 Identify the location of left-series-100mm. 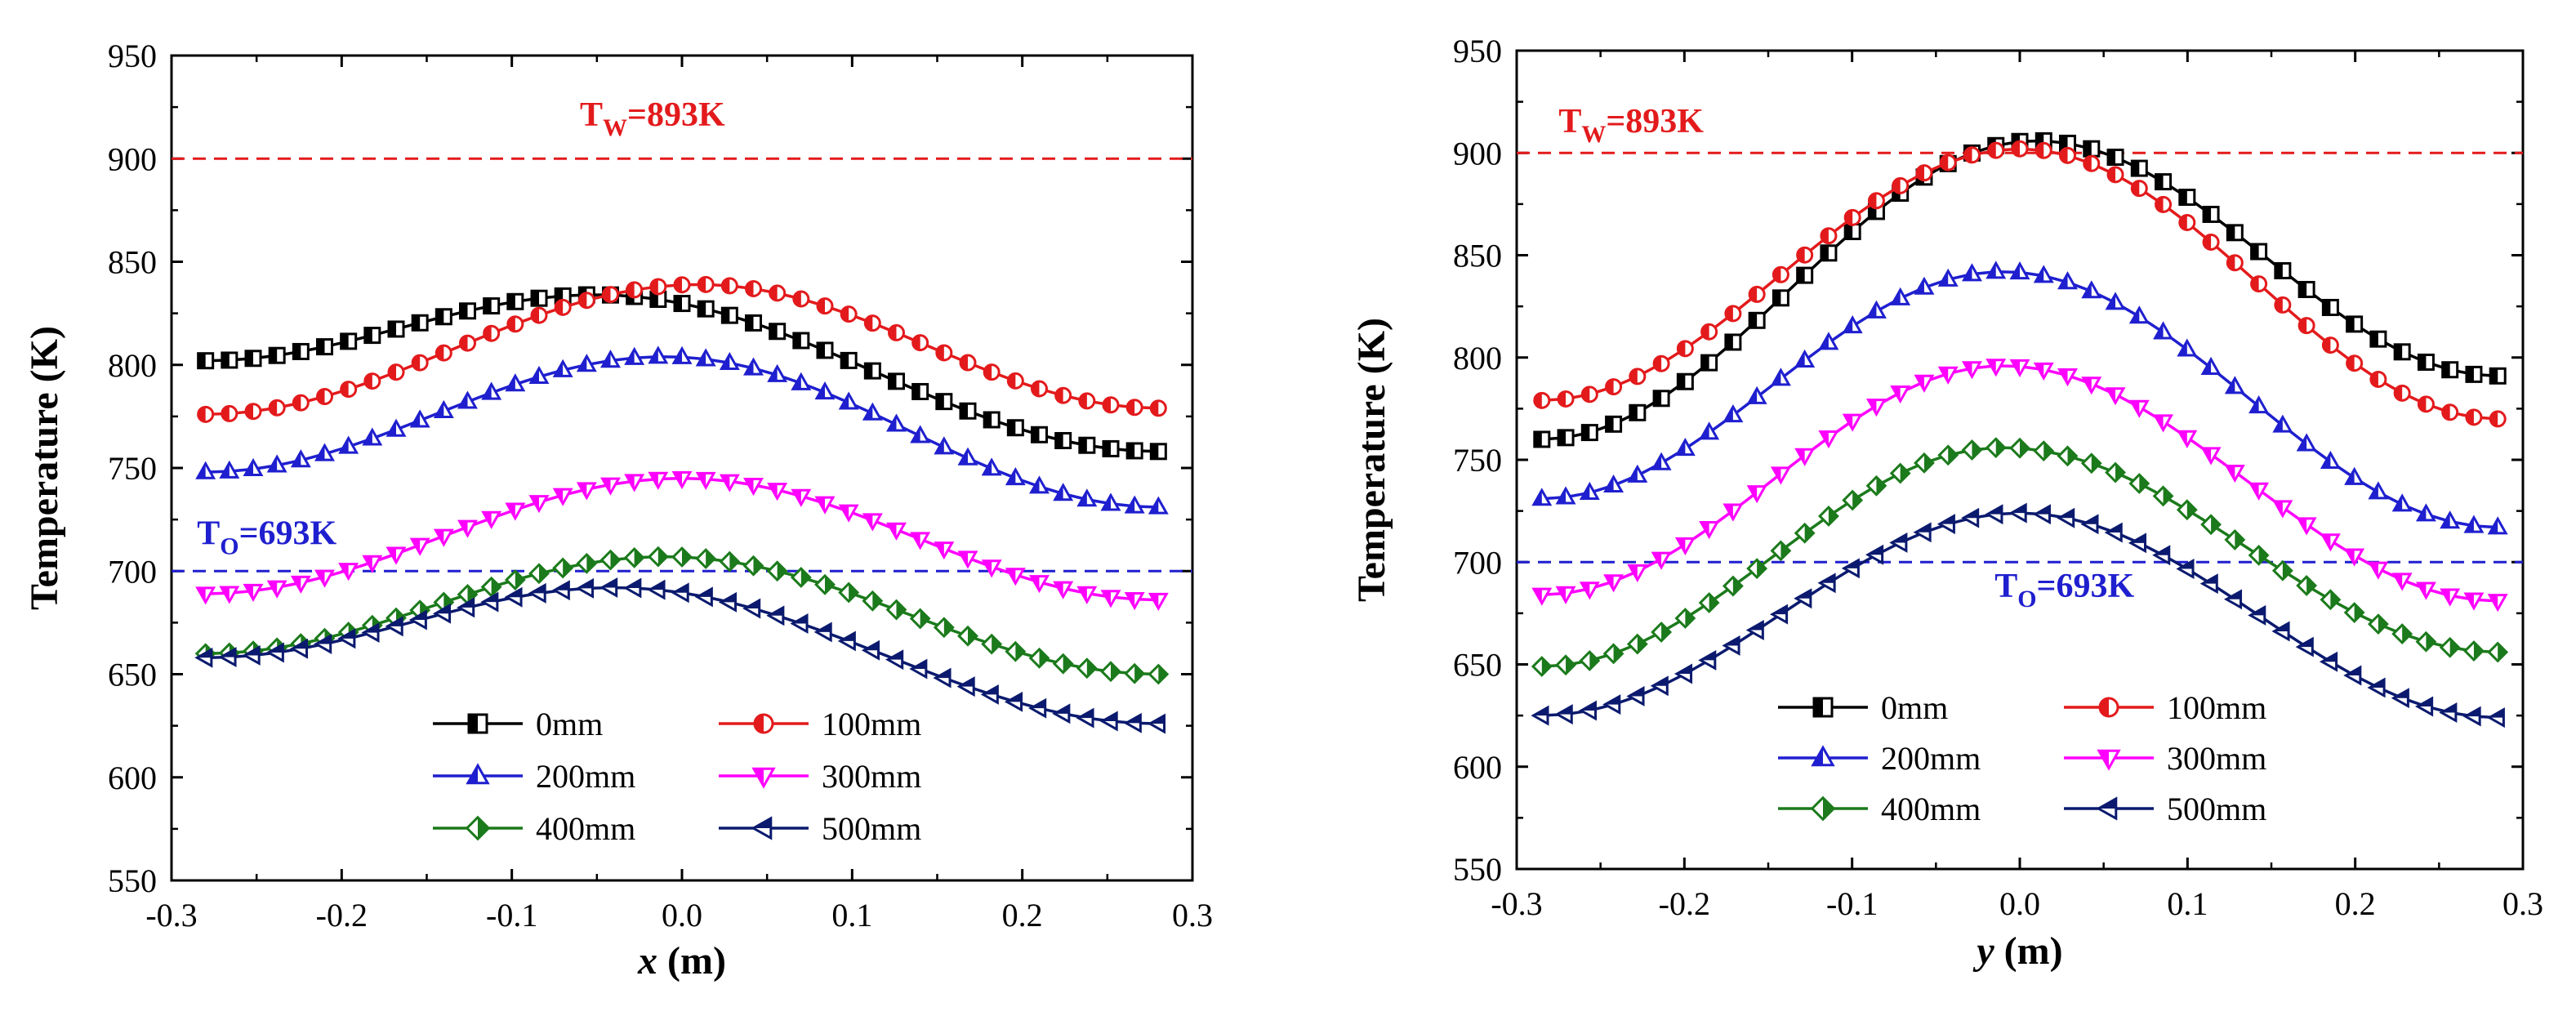
(682, 349).